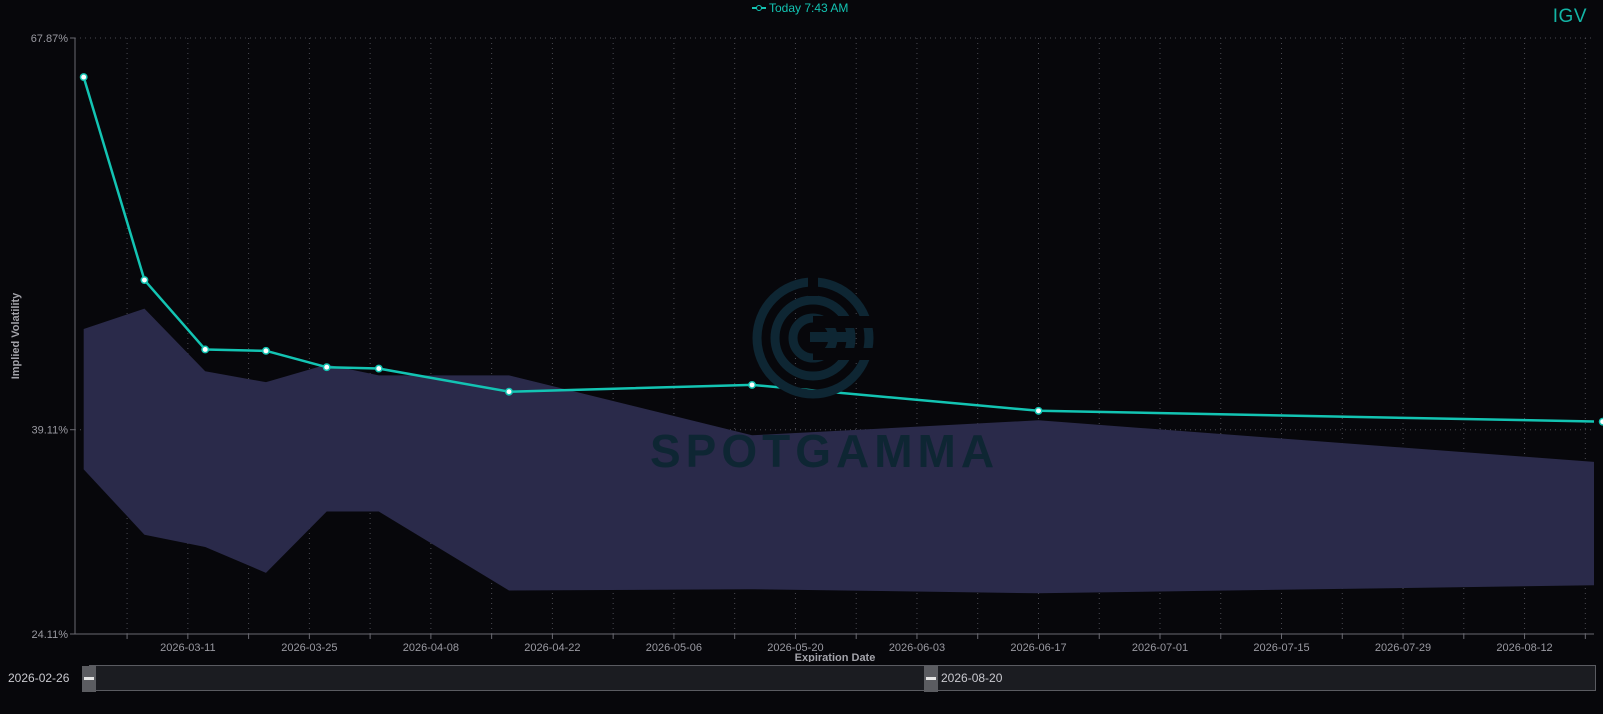  What do you see at coordinates (309, 648) in the screenshot?
I see `x-tick-label: 2026-03-25` at bounding box center [309, 648].